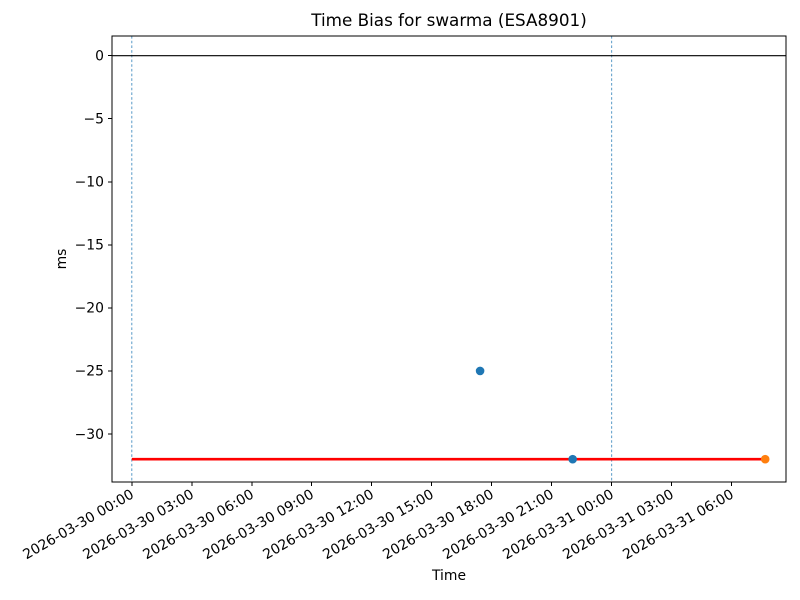 The image size is (800, 600). I want to click on x-tick-label: 2026-03-31 06:00, so click(678, 525).